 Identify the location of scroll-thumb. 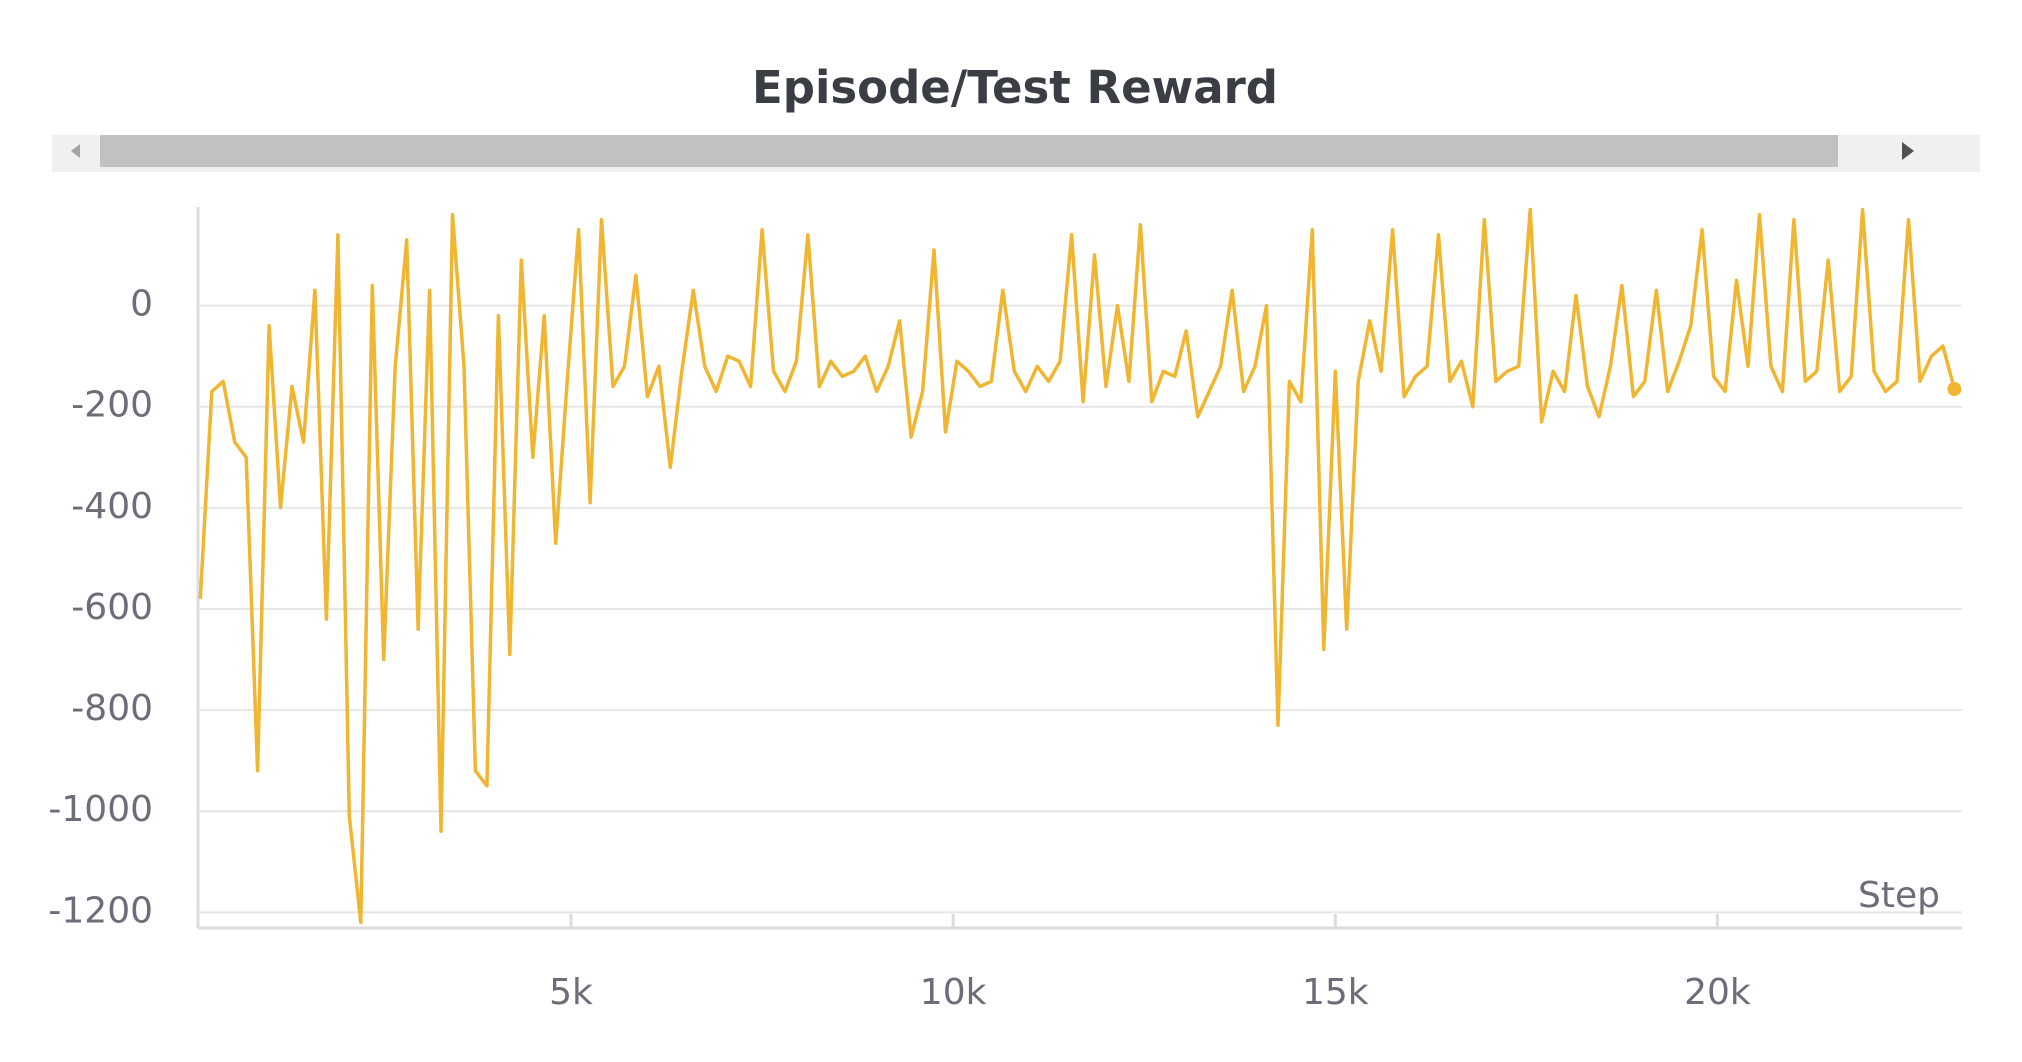
(969, 151).